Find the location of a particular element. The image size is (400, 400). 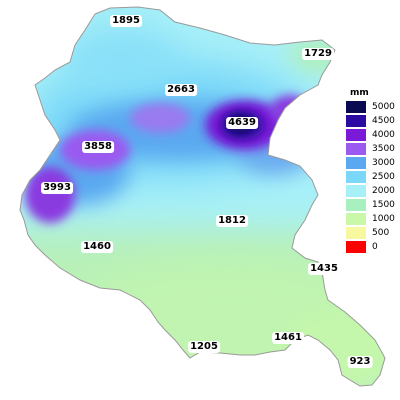

legend-row: 4500 is located at coordinates (372, 121).